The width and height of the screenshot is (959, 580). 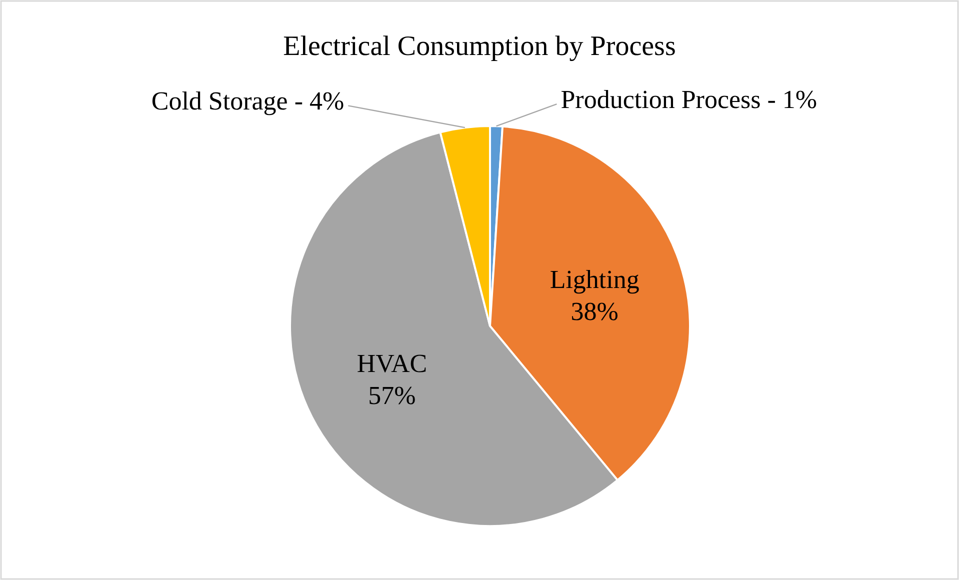 I want to click on slice-label: Cold Storage - 4%, so click(x=247, y=101).